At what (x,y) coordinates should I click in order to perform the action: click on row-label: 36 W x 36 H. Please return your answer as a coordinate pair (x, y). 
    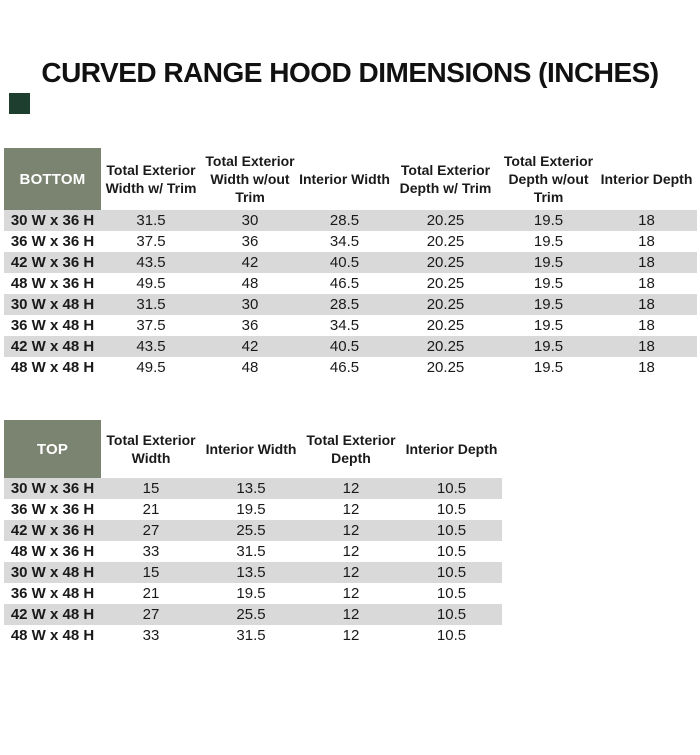
    Looking at the image, I should click on (52, 242).